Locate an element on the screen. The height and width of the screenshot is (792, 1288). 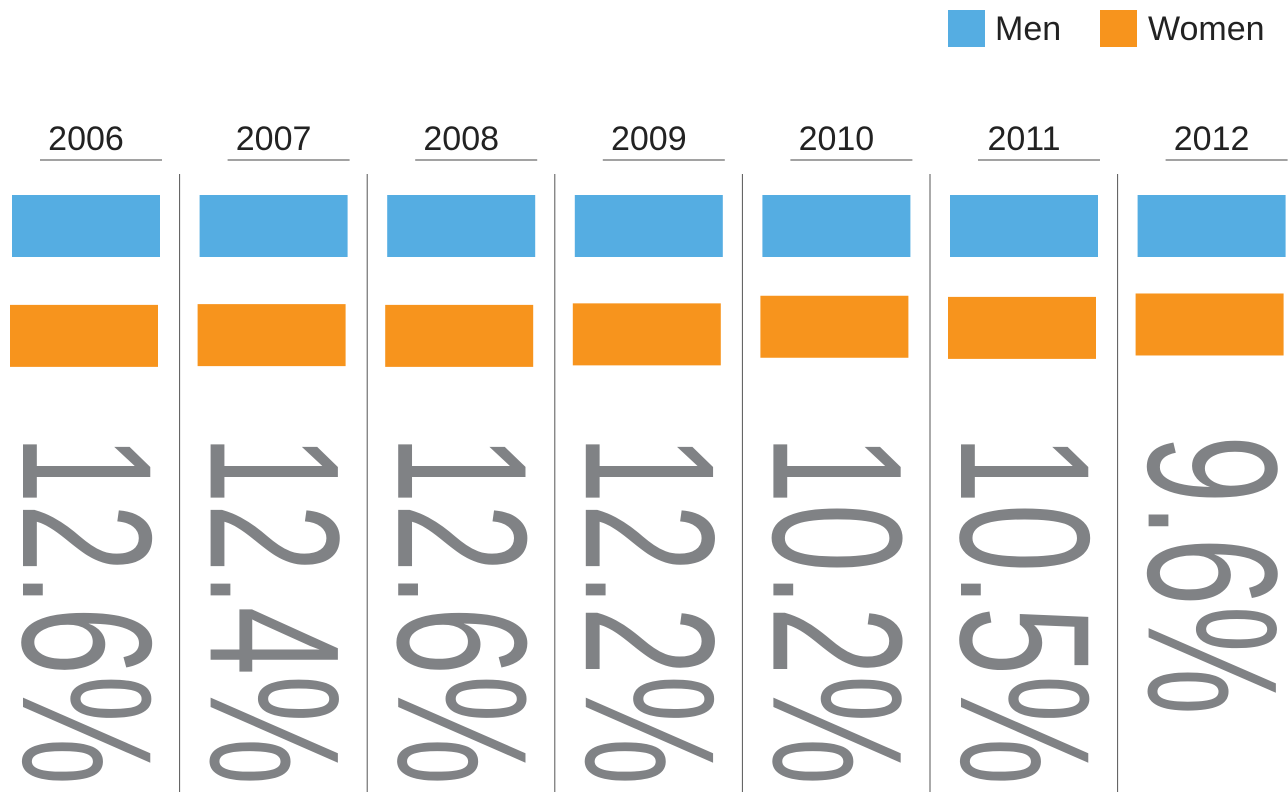
x-tick-label: 2011 is located at coordinates (1023, 139).